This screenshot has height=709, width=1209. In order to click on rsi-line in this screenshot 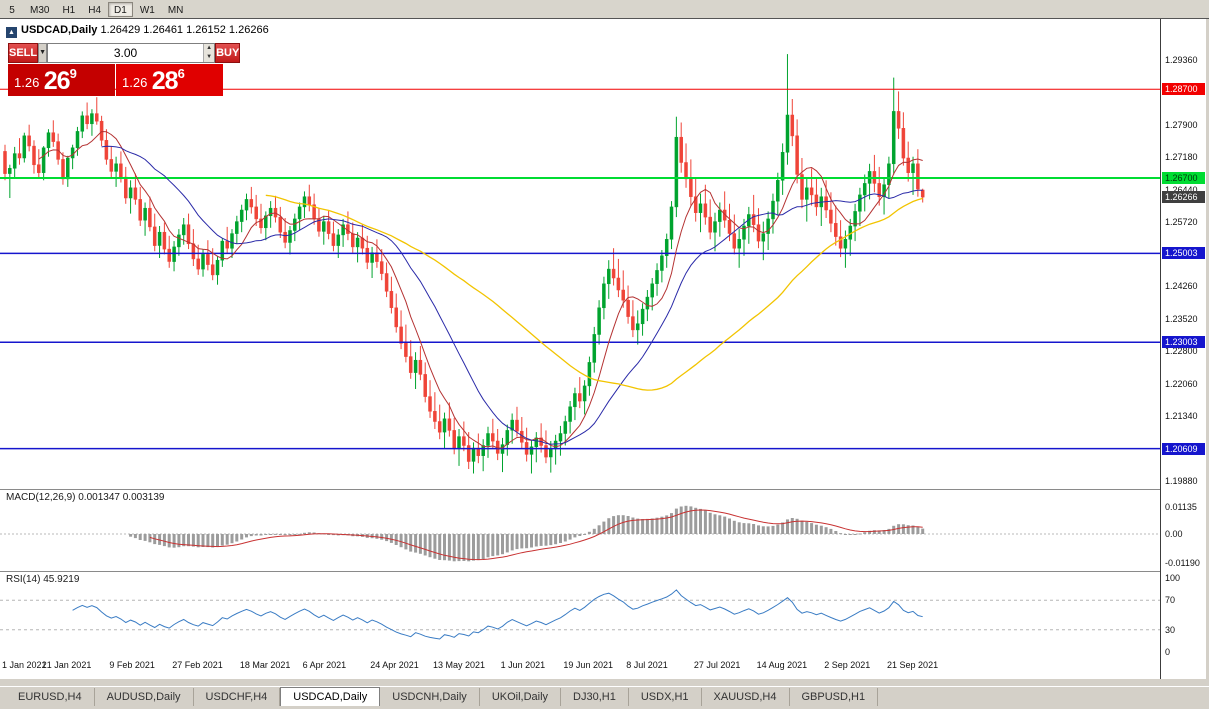, I will do `click(497, 614)`.